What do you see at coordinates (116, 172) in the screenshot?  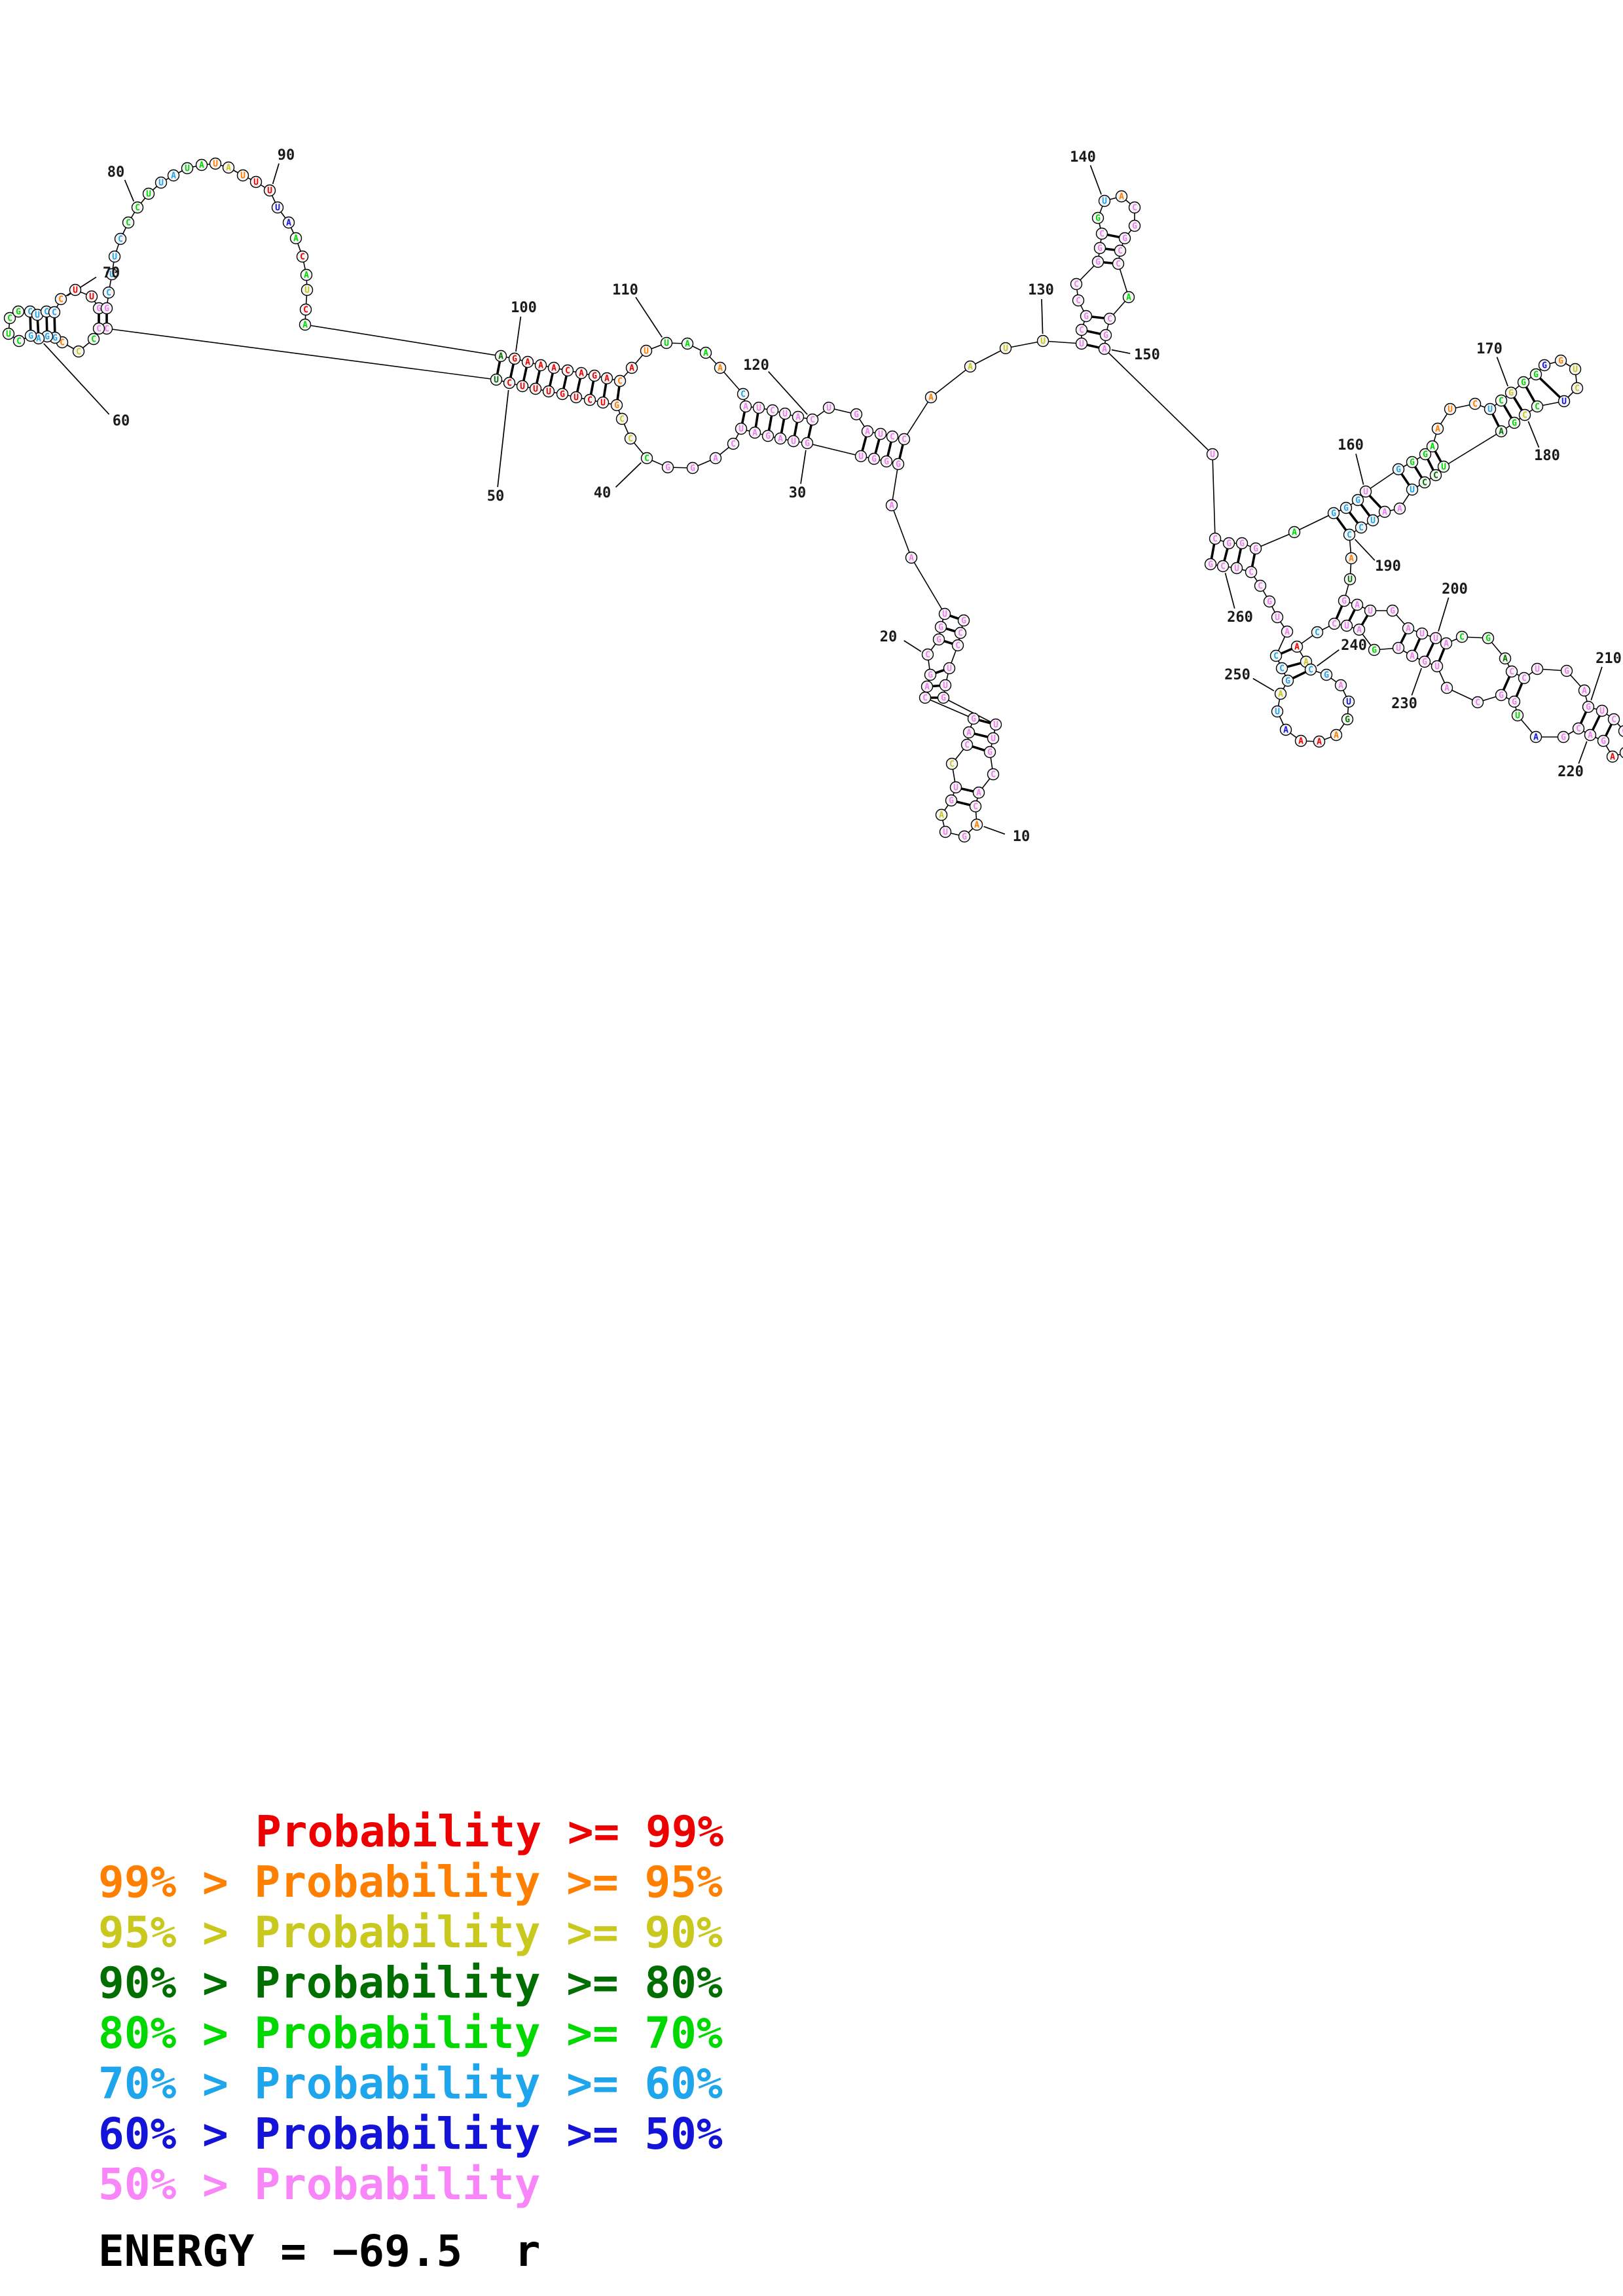 I see `position-label: 80` at bounding box center [116, 172].